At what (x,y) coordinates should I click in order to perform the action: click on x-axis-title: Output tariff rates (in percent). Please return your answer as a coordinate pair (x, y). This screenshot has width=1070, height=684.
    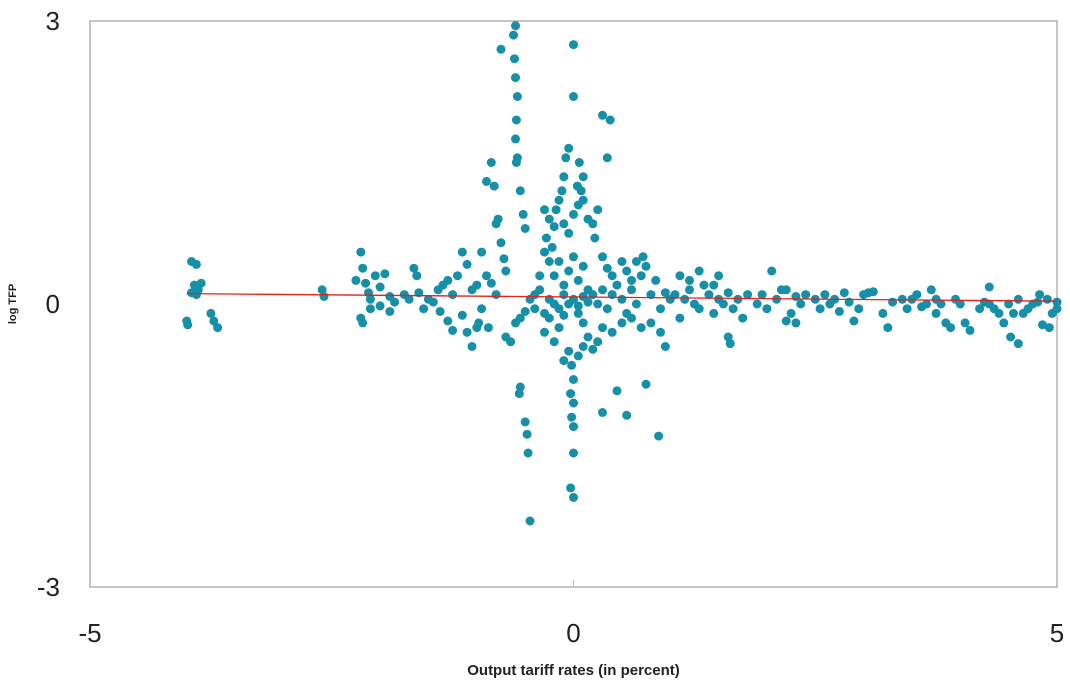
    Looking at the image, I should click on (573, 670).